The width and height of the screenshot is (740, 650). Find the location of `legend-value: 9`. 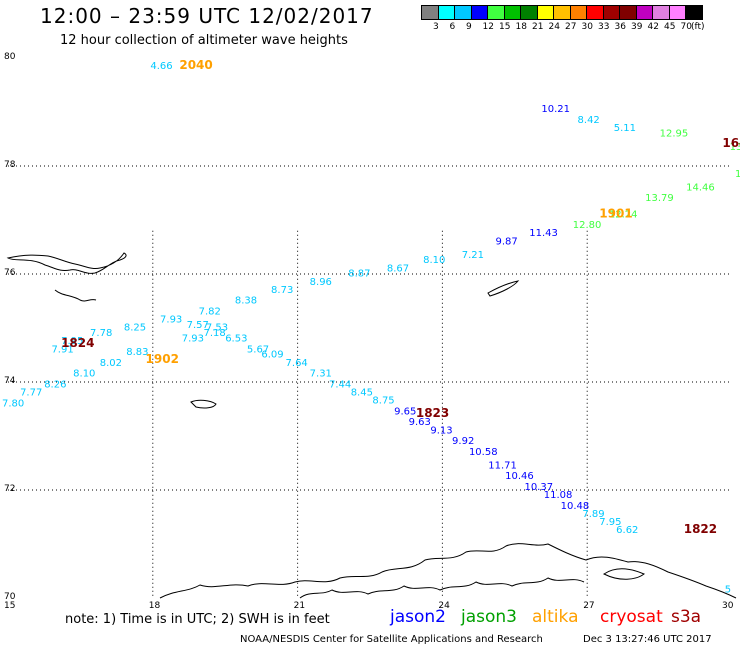

legend-value: 9 is located at coordinates (469, 27).